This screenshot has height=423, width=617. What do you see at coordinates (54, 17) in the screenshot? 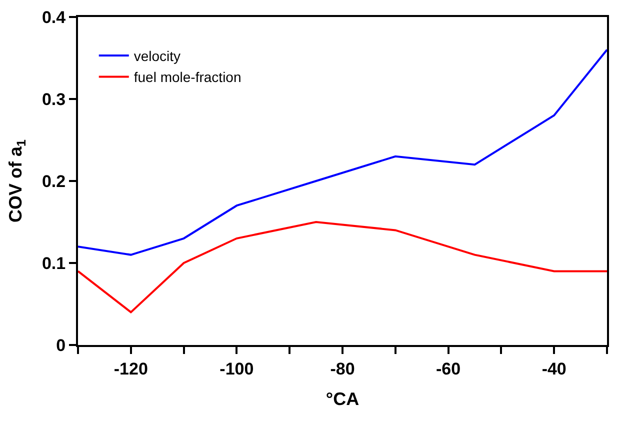
I see `y-tick-label: 0.4` at bounding box center [54, 17].